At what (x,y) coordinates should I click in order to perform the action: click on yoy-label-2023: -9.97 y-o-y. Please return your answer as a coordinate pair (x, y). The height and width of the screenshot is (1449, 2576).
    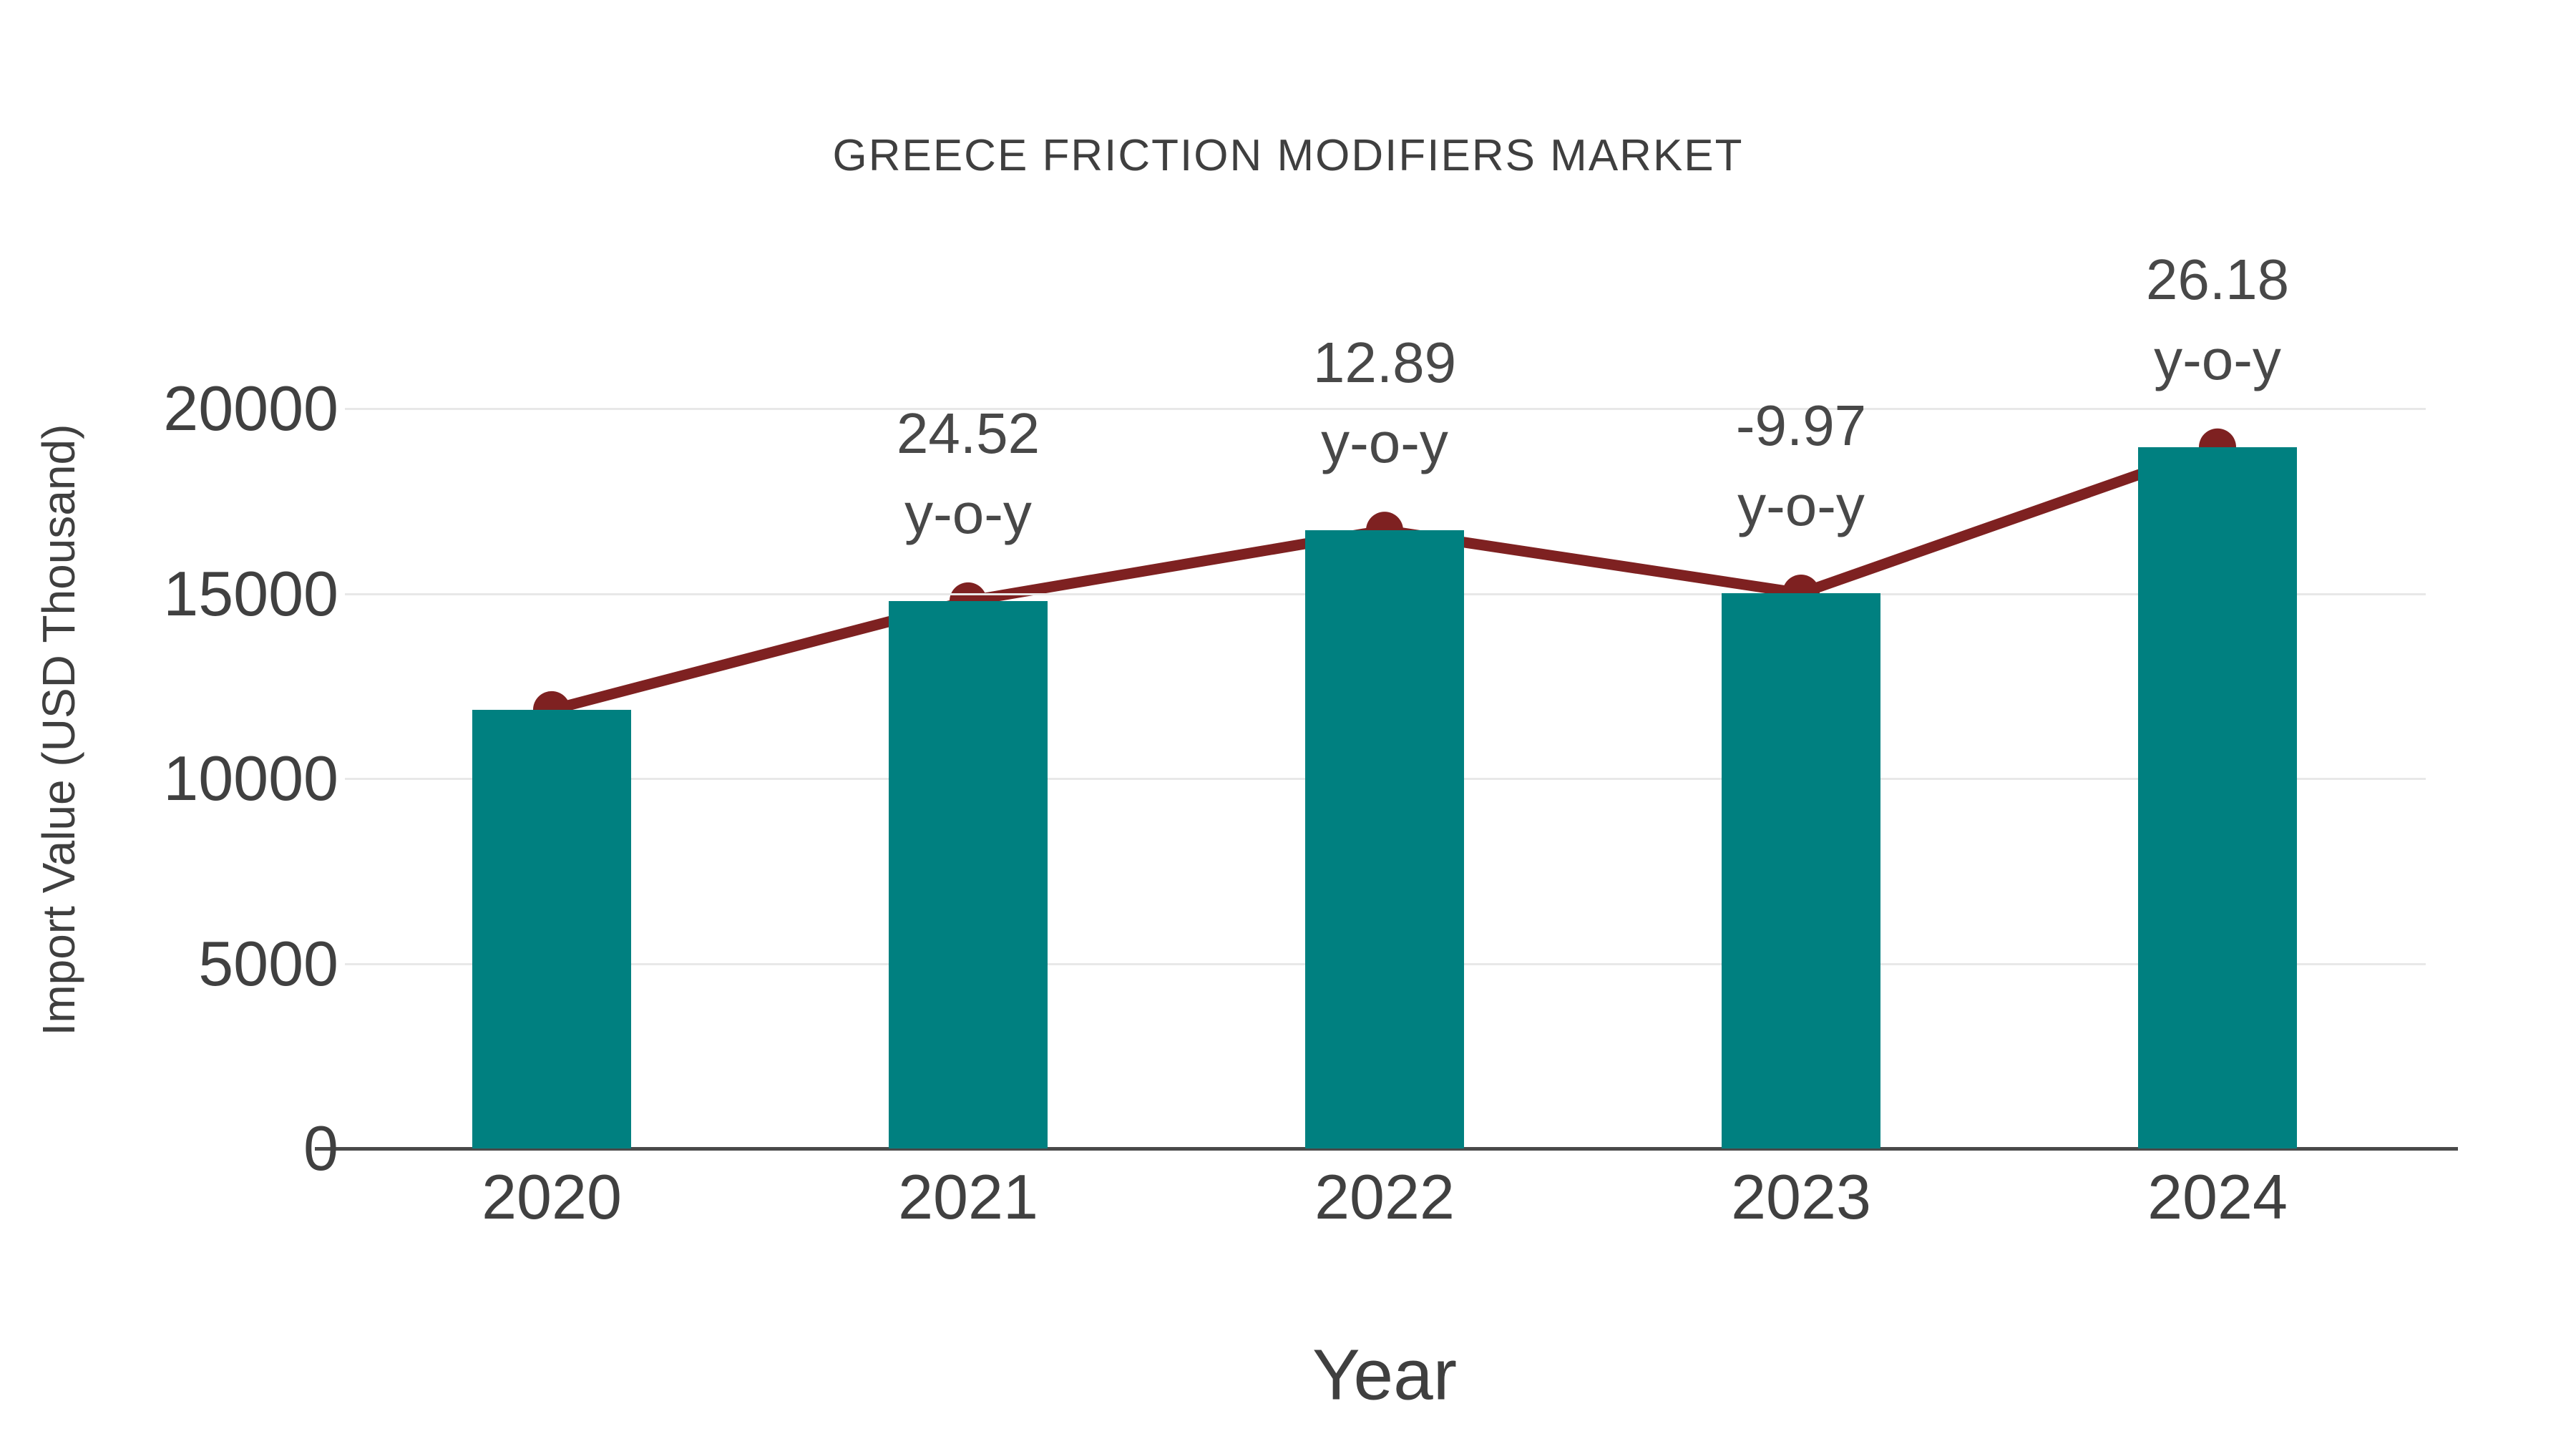
    Looking at the image, I should click on (1801, 465).